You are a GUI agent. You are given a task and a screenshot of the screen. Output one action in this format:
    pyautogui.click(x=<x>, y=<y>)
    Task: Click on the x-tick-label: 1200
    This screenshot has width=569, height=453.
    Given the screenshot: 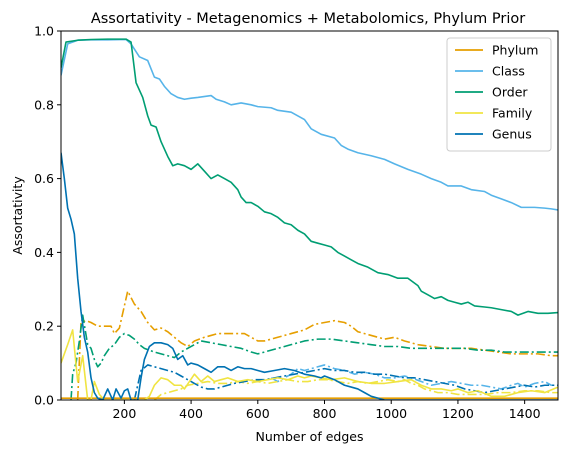 What is the action you would take?
    pyautogui.click(x=458, y=413)
    